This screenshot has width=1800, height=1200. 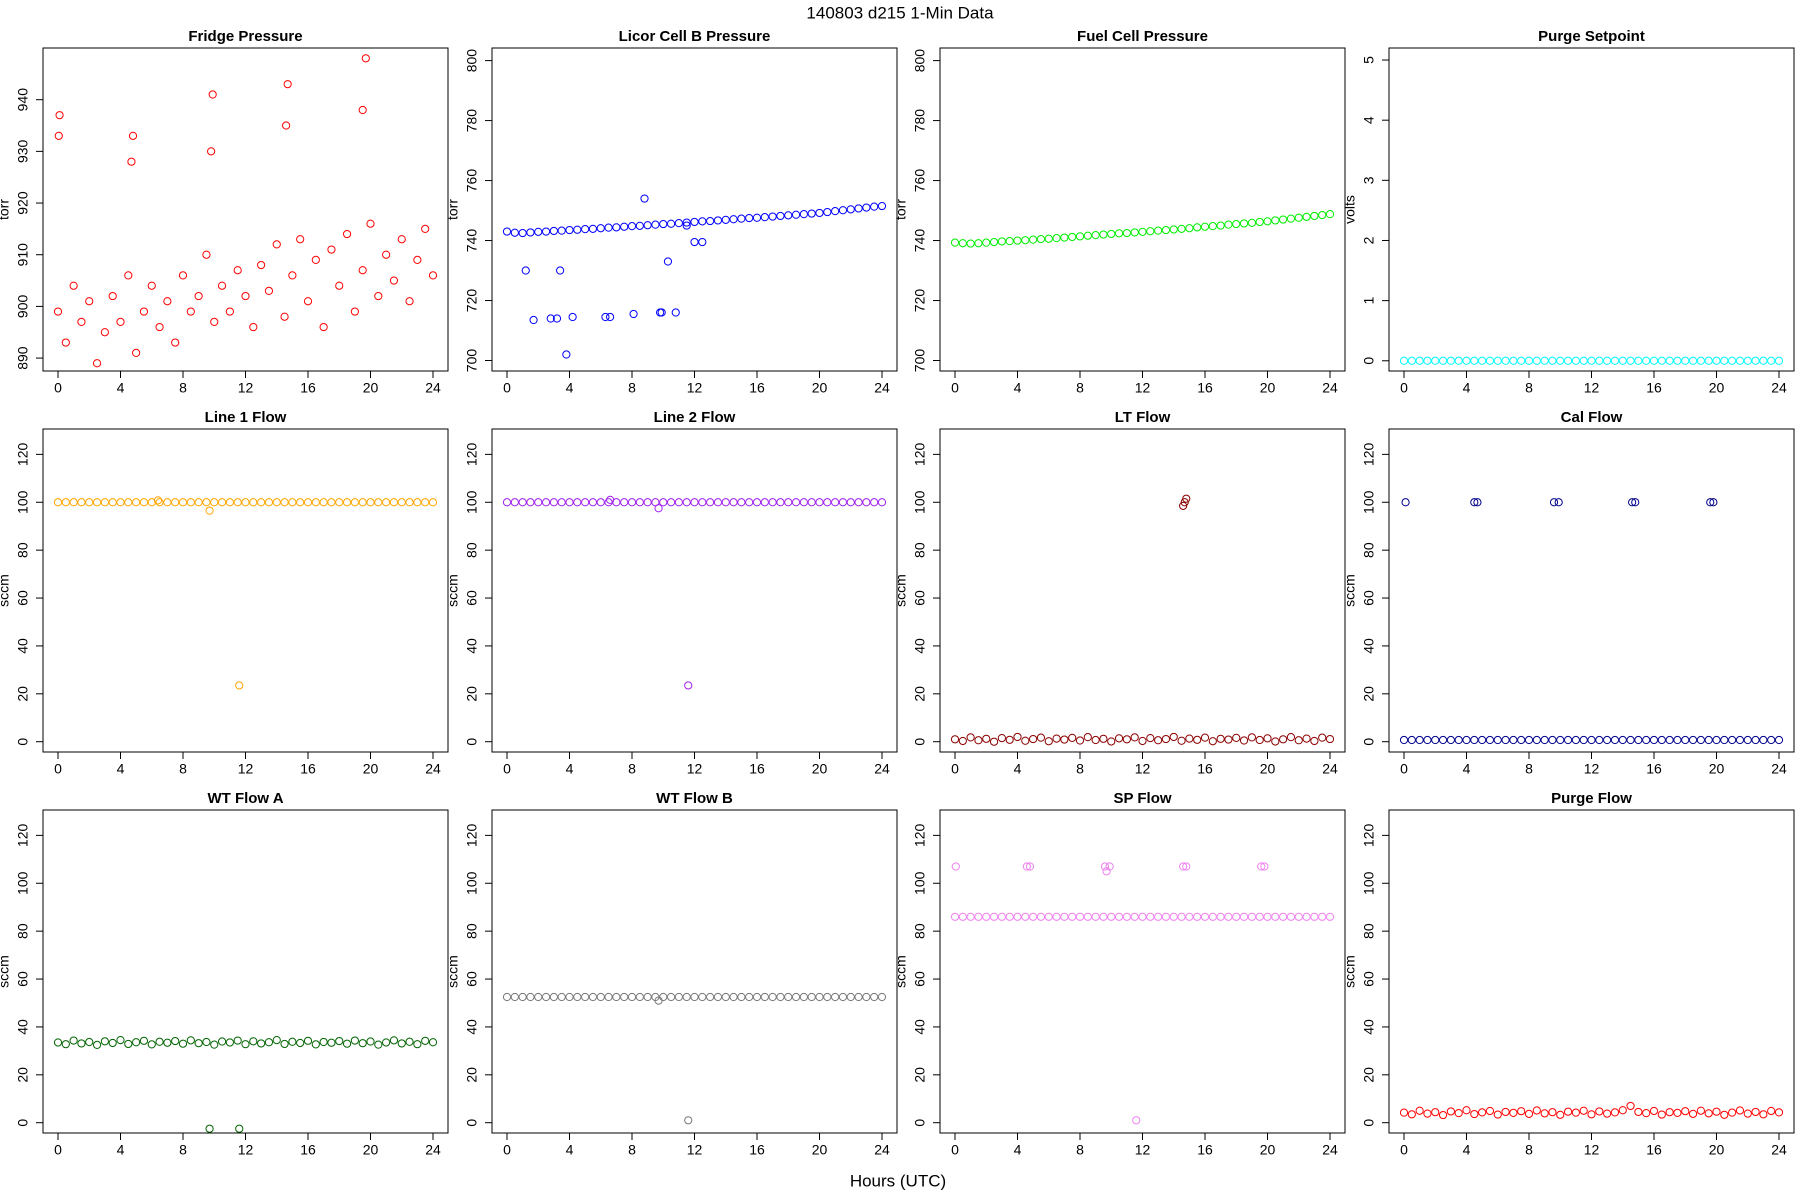 I want to click on panel-title: Purge Setpoint, so click(x=1591, y=36).